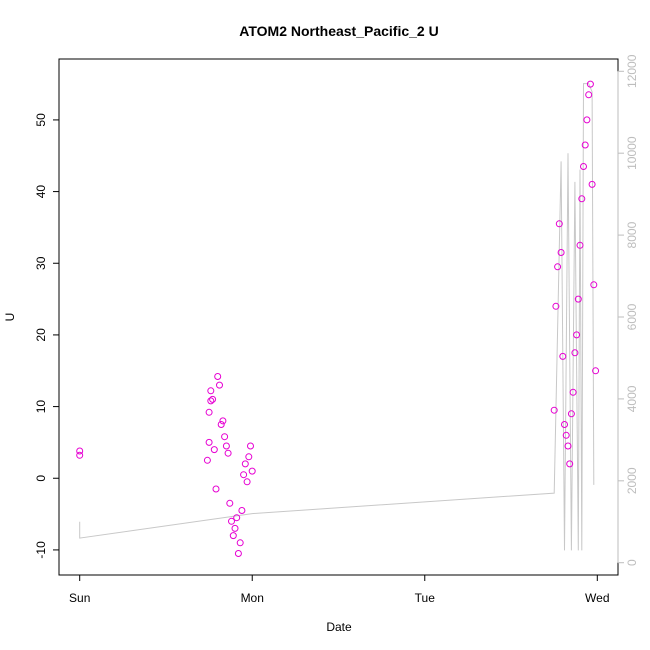  I want to click on x-tick-label: Wed, so click(597, 598).